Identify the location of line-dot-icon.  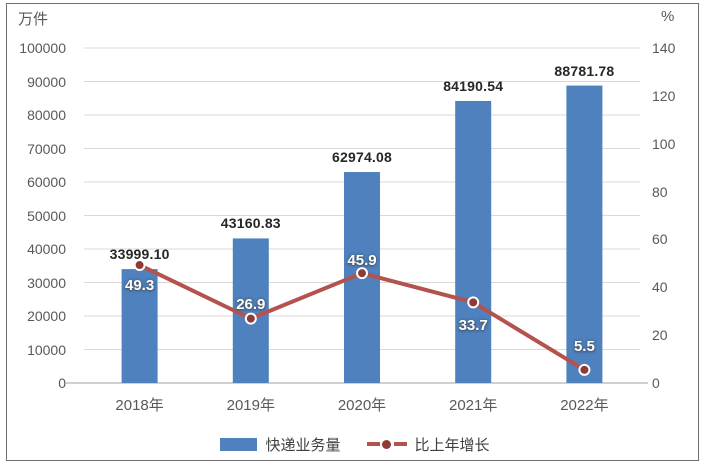
(386, 444).